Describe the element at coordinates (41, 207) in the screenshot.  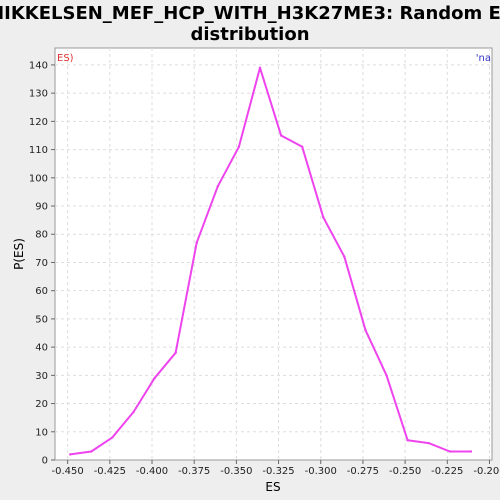
I see `y-tick-label: 90` at that location.